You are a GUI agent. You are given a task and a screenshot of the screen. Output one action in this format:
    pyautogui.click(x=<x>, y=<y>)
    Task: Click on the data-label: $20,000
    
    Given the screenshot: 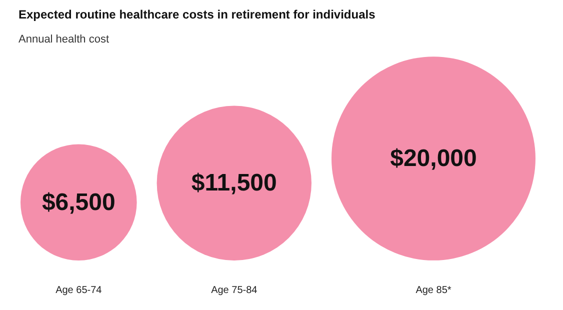 What is the action you would take?
    pyautogui.click(x=433, y=158)
    